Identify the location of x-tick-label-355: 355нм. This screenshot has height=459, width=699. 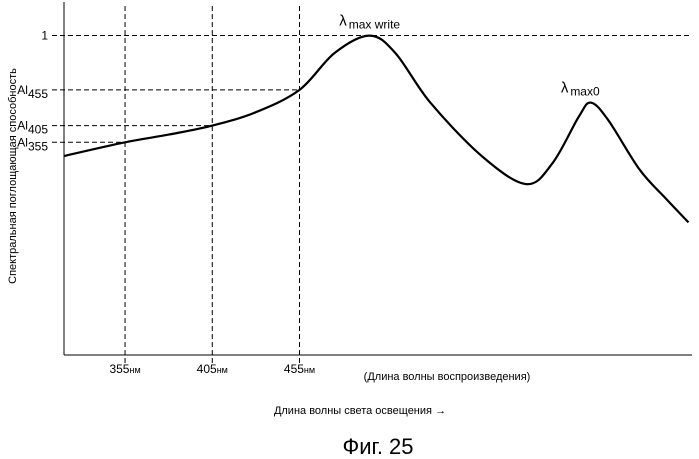
(124, 369).